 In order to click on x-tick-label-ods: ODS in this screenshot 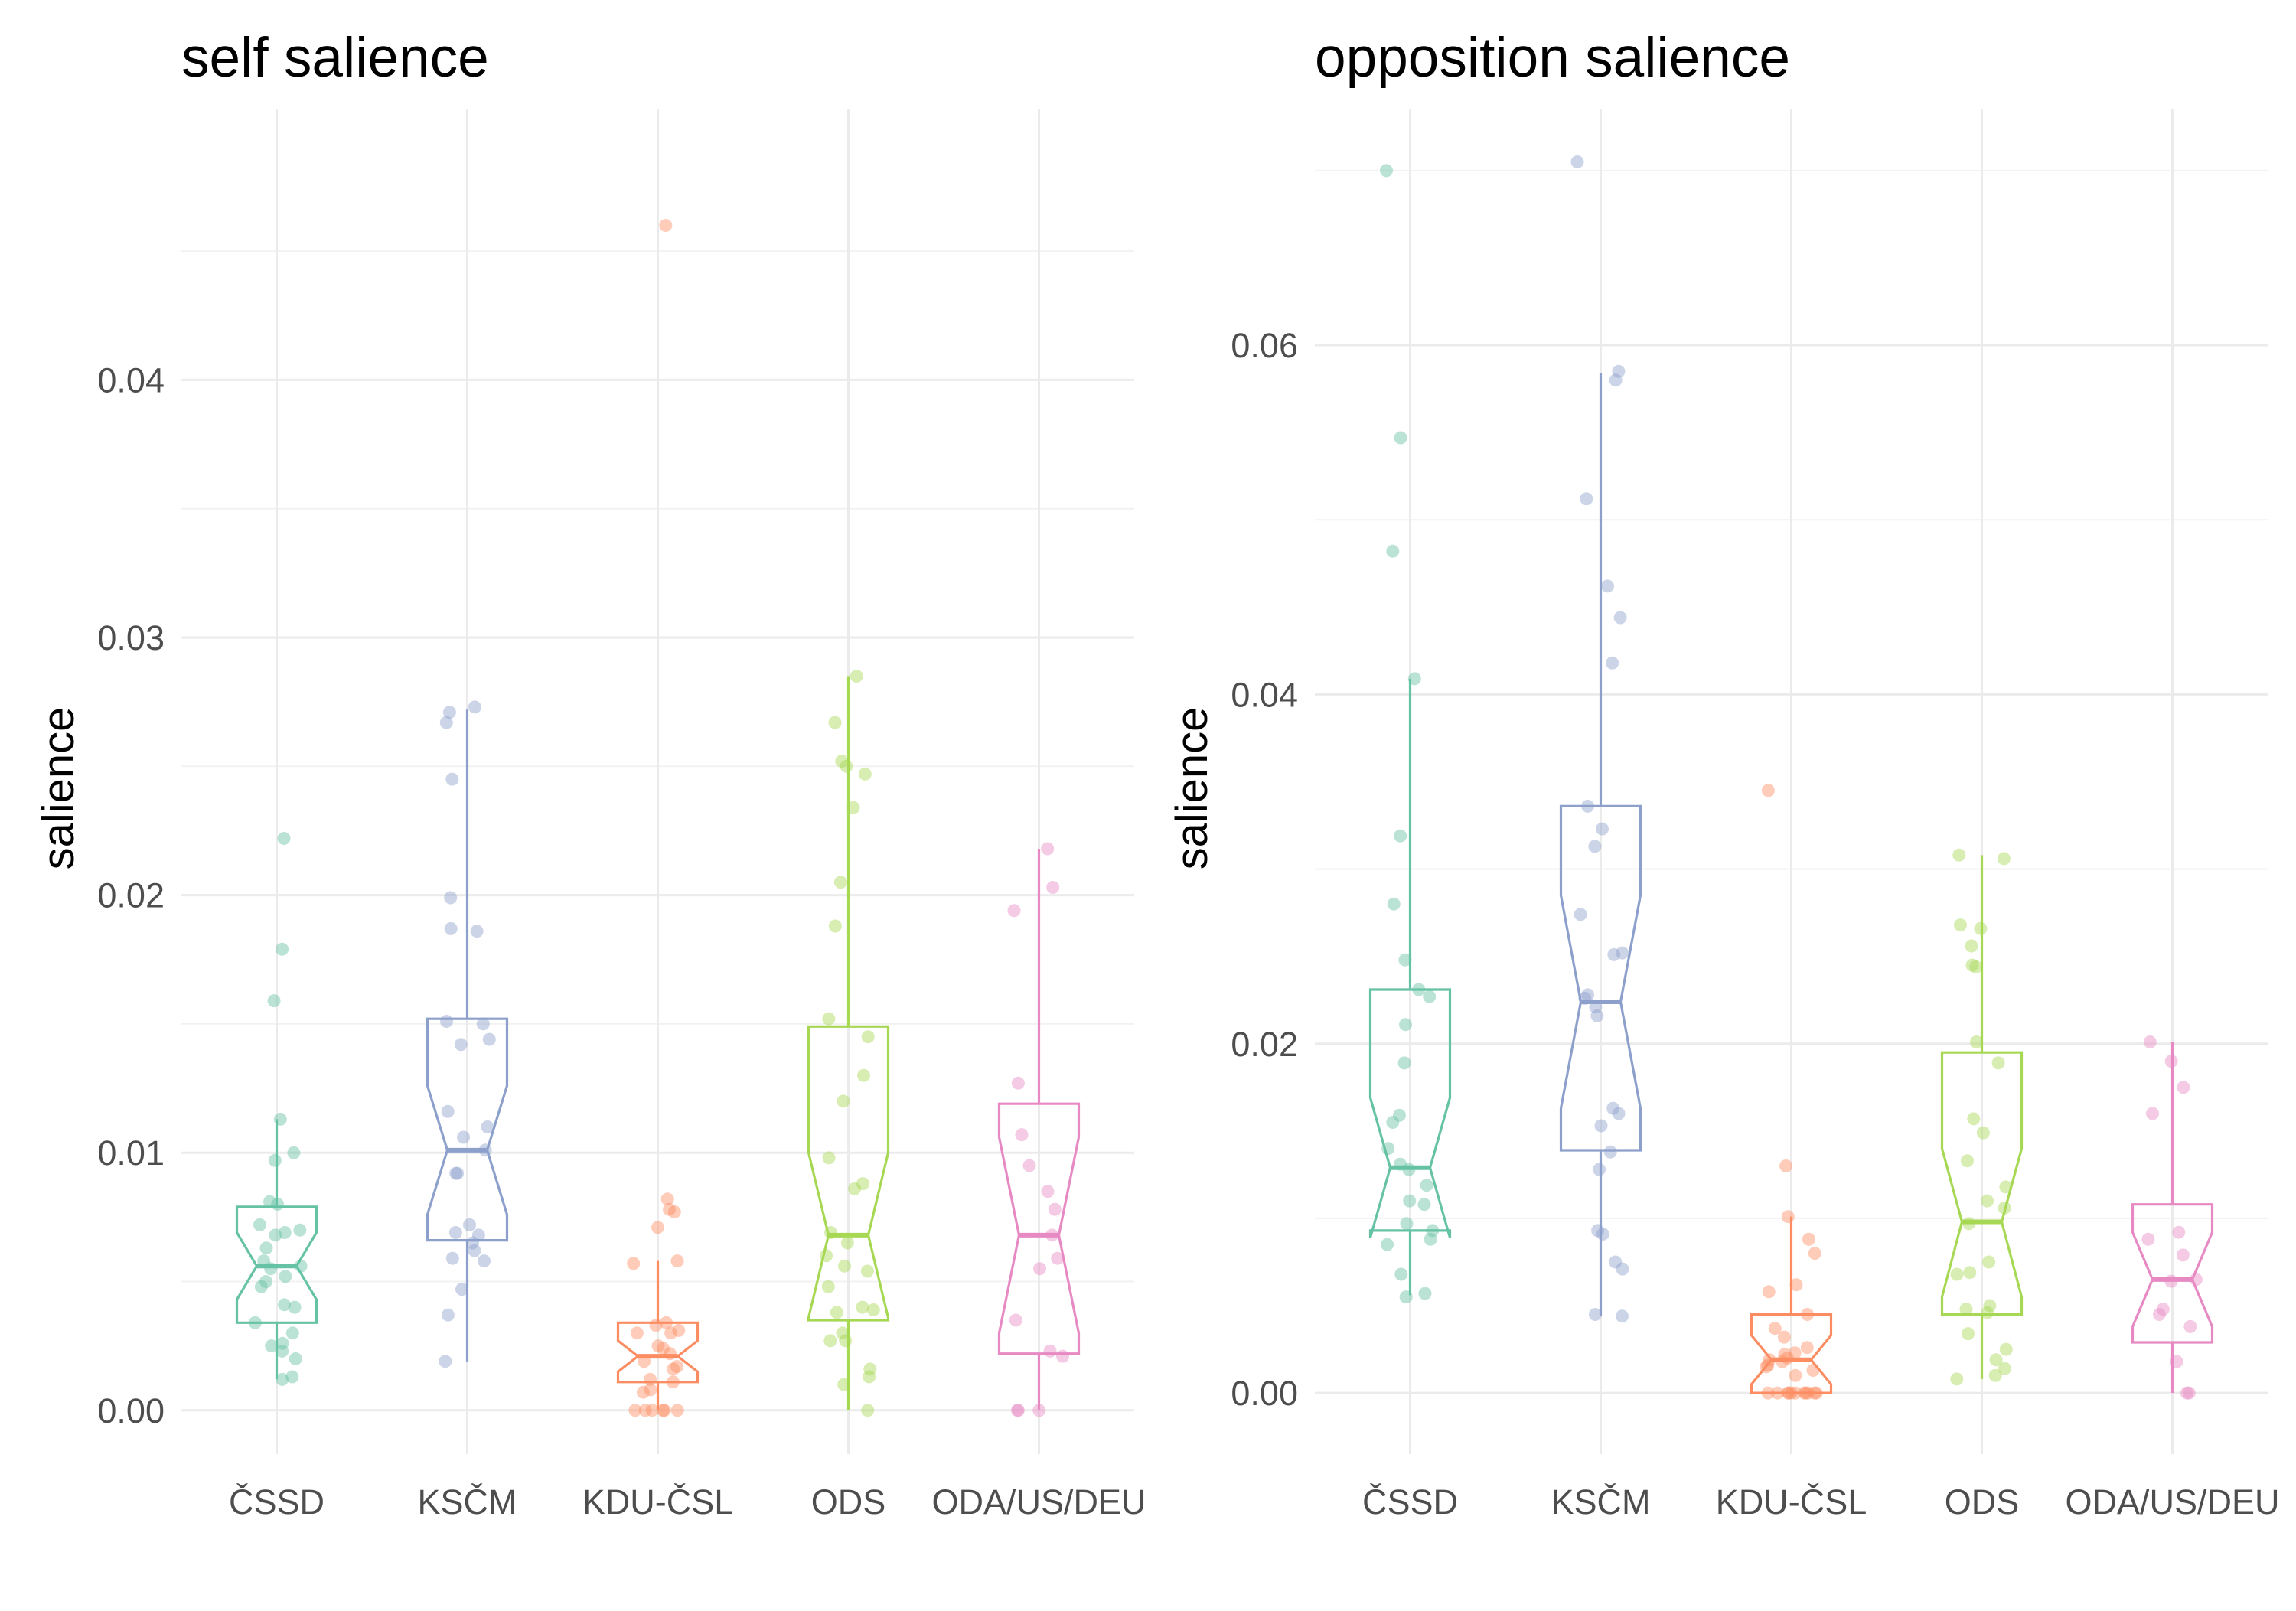, I will do `click(1982, 1501)`.